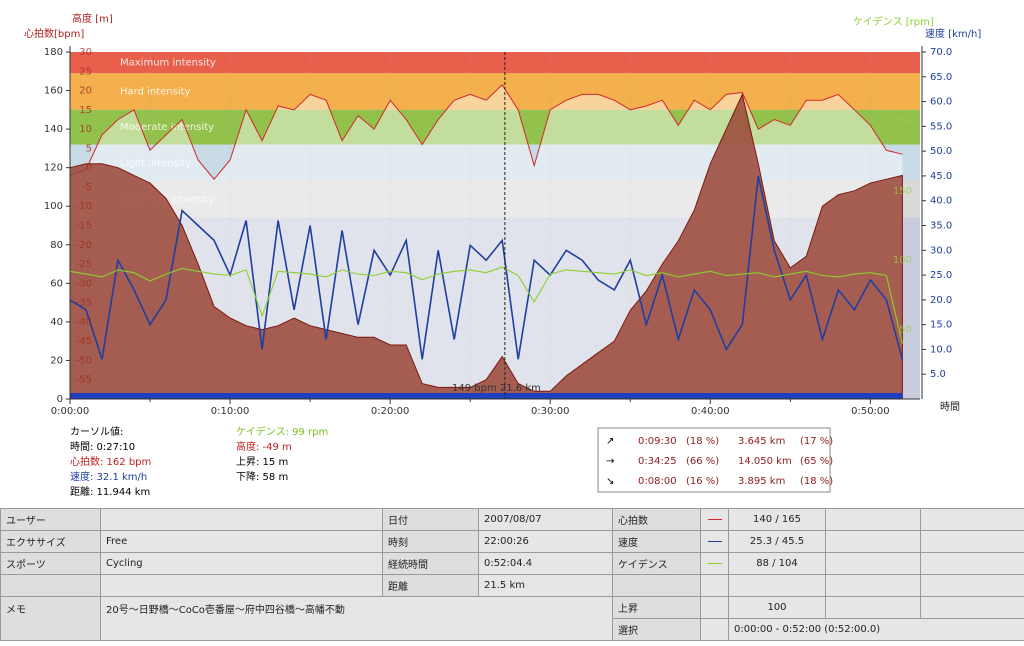 The width and height of the screenshot is (1024, 646). Describe the element at coordinates (84, 226) in the screenshot. I see `altitude-tick-label: -15` at that location.